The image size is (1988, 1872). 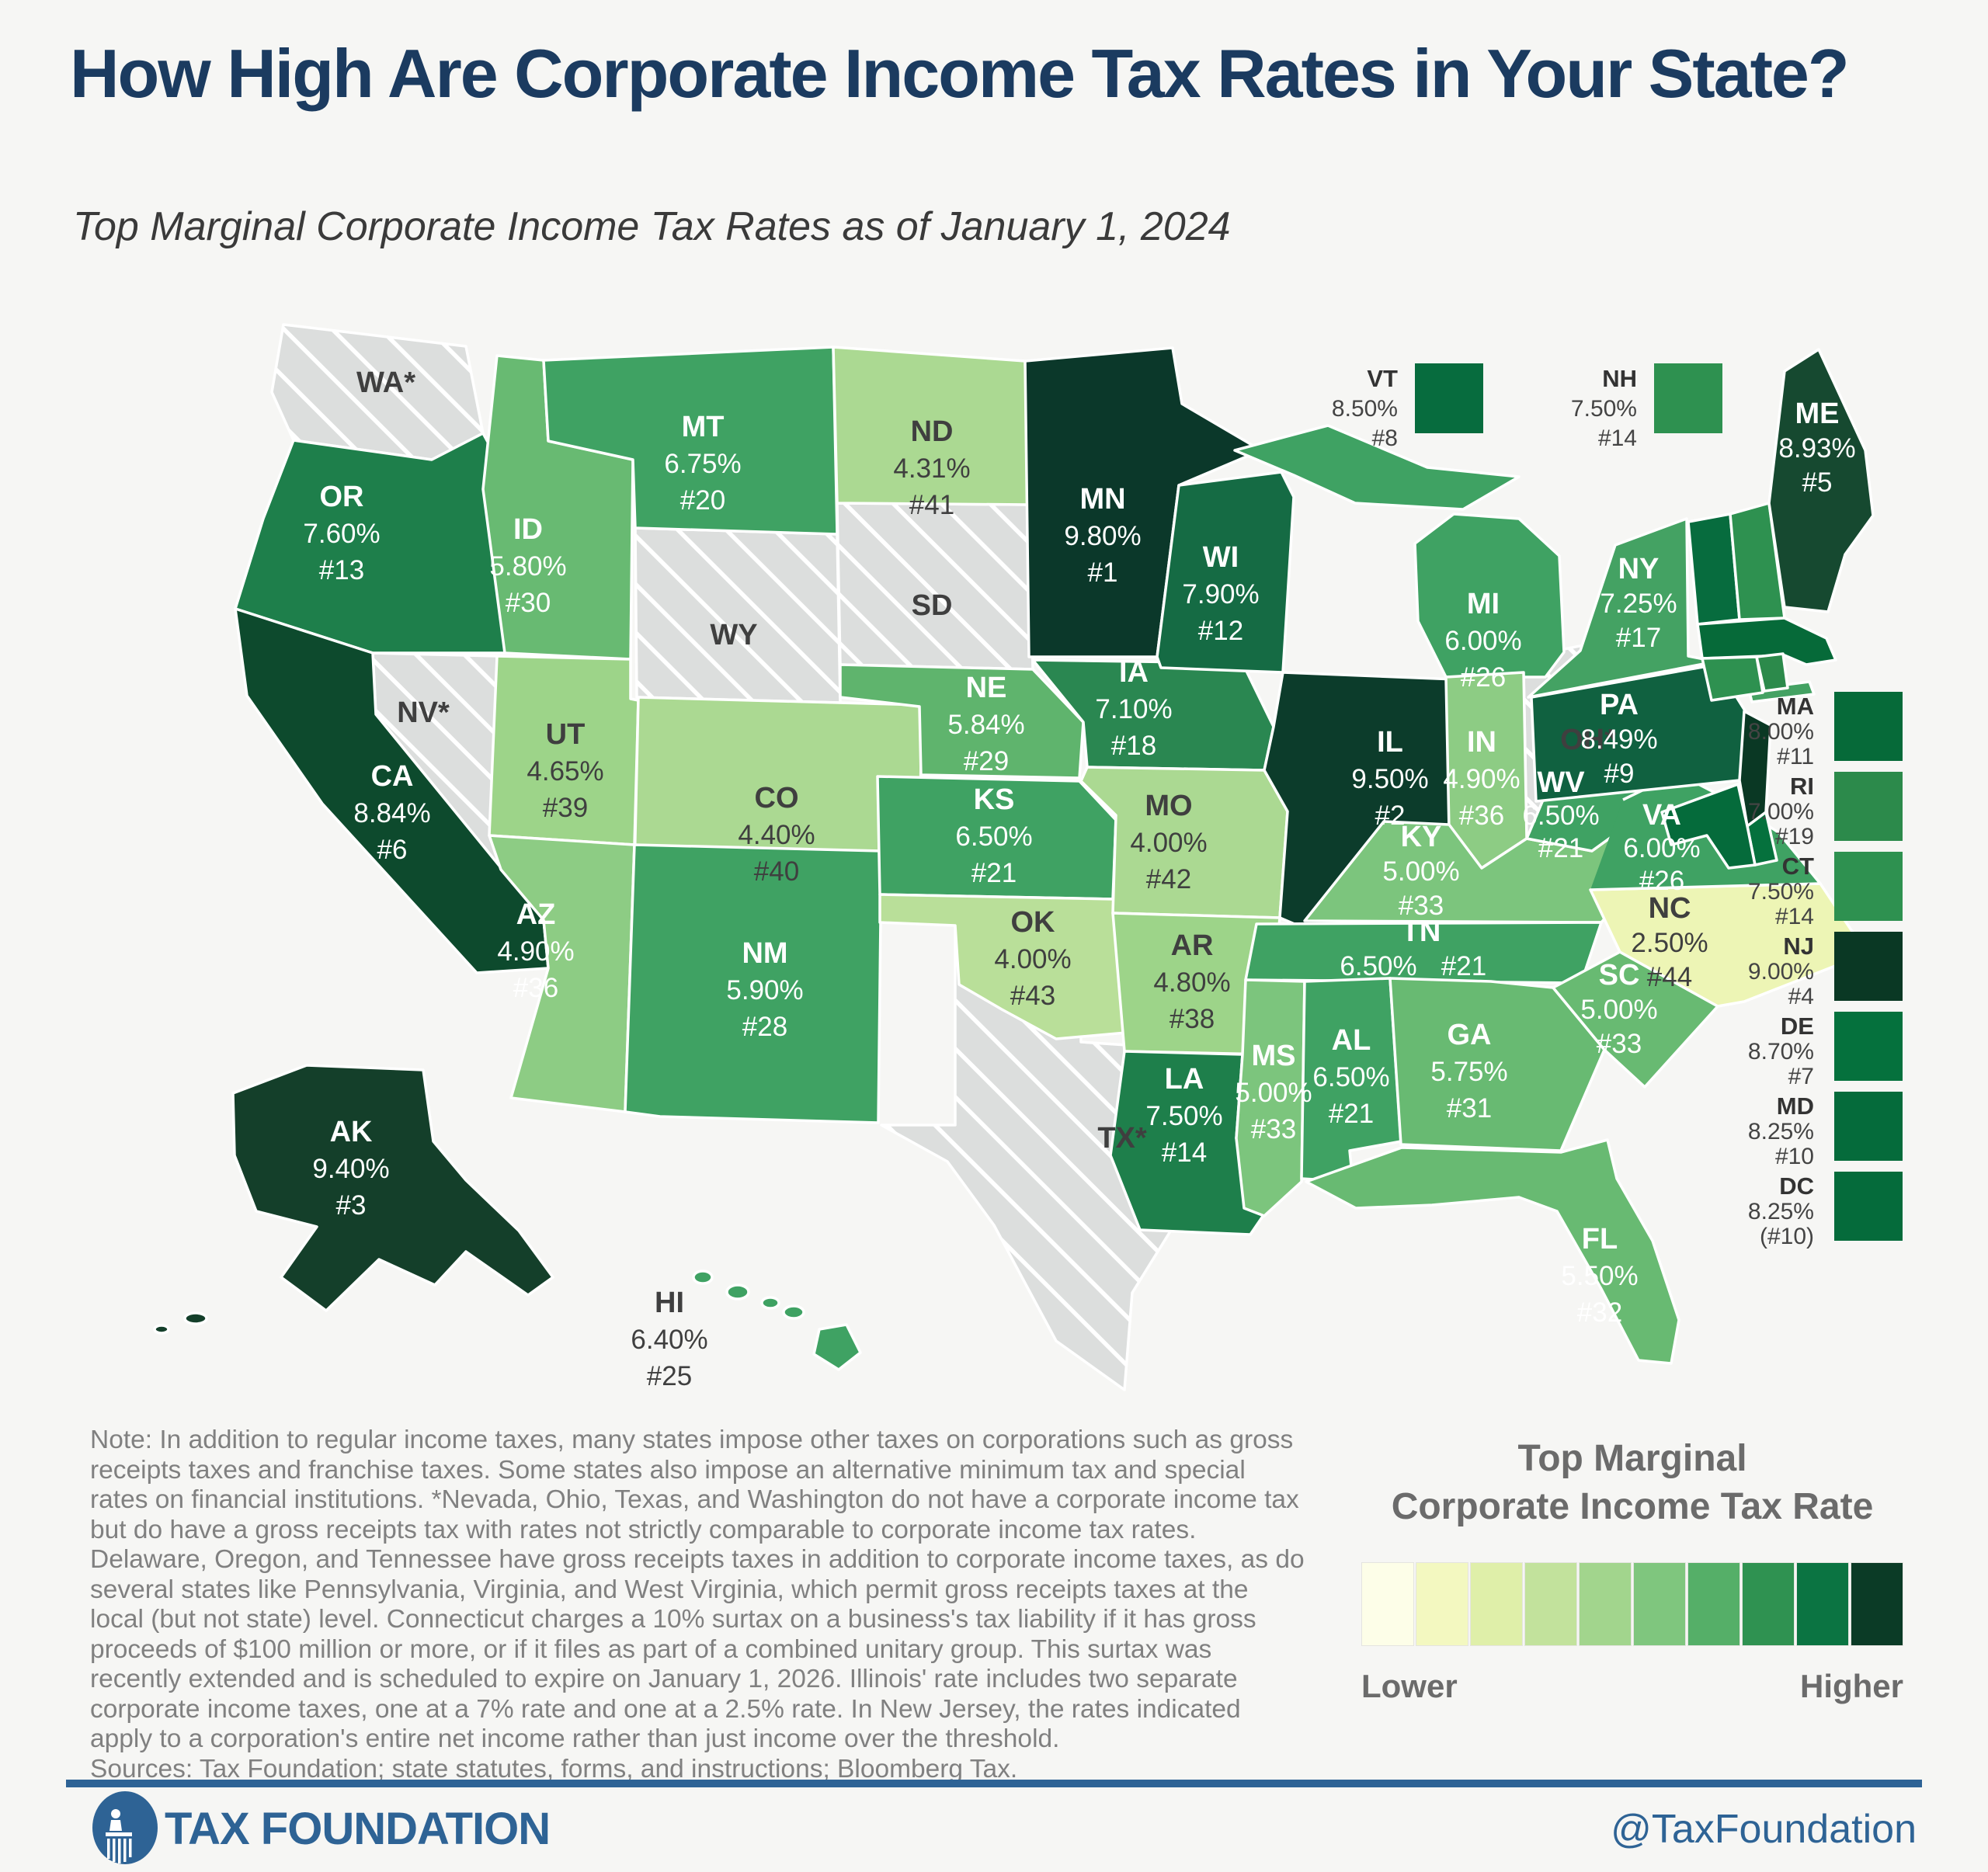 What do you see at coordinates (195, 1318) in the screenshot?
I see `state-ak-island` at bounding box center [195, 1318].